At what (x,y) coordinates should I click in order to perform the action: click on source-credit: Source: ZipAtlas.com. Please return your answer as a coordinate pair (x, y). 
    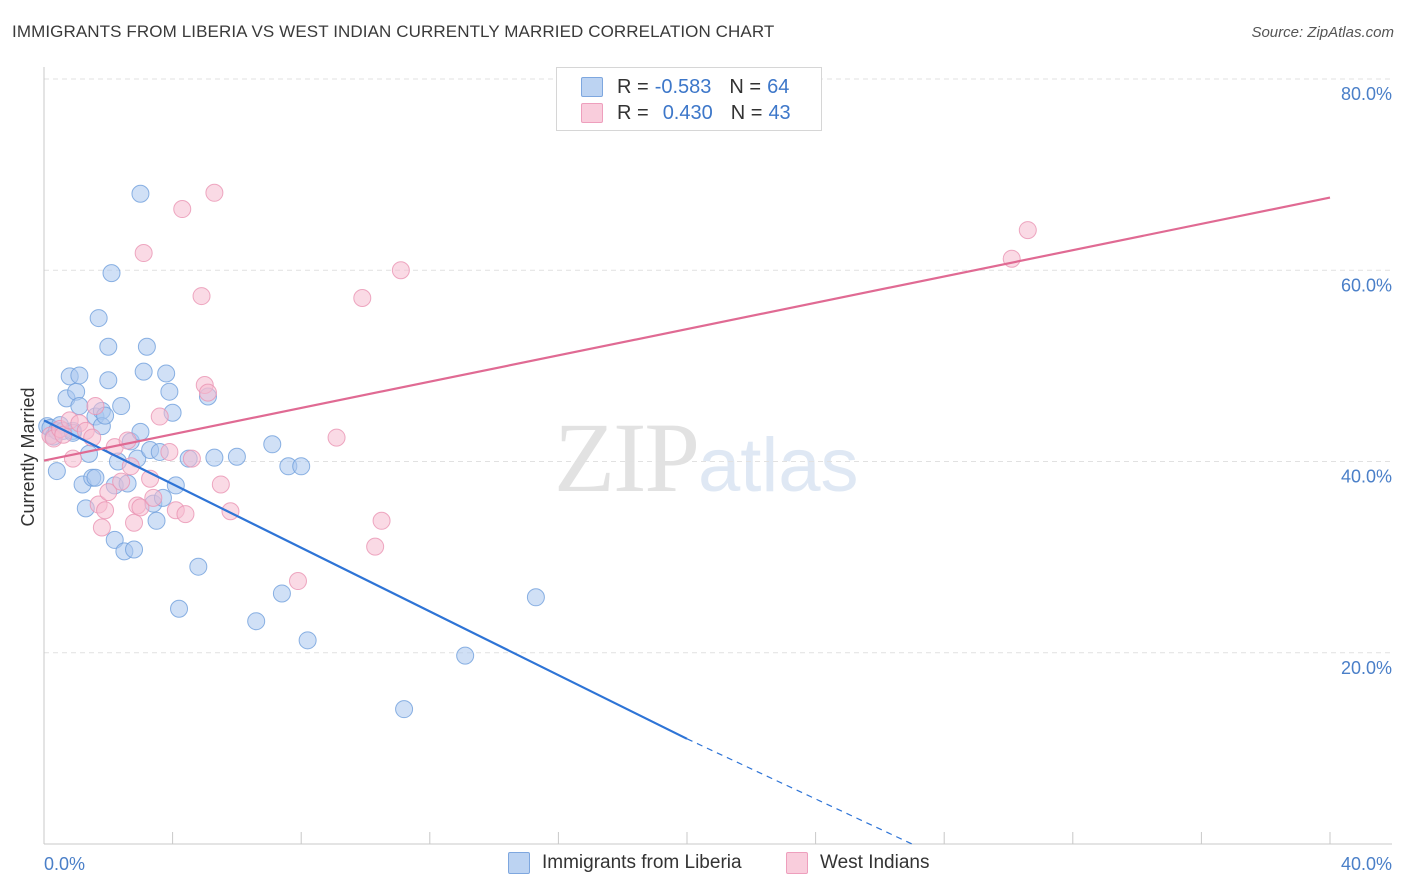
    Looking at the image, I should click on (1322, 32).